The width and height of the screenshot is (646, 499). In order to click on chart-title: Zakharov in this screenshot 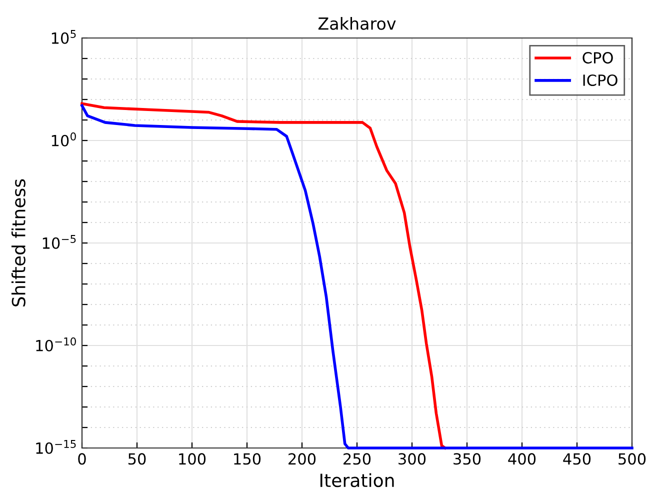, I will do `click(357, 23)`.